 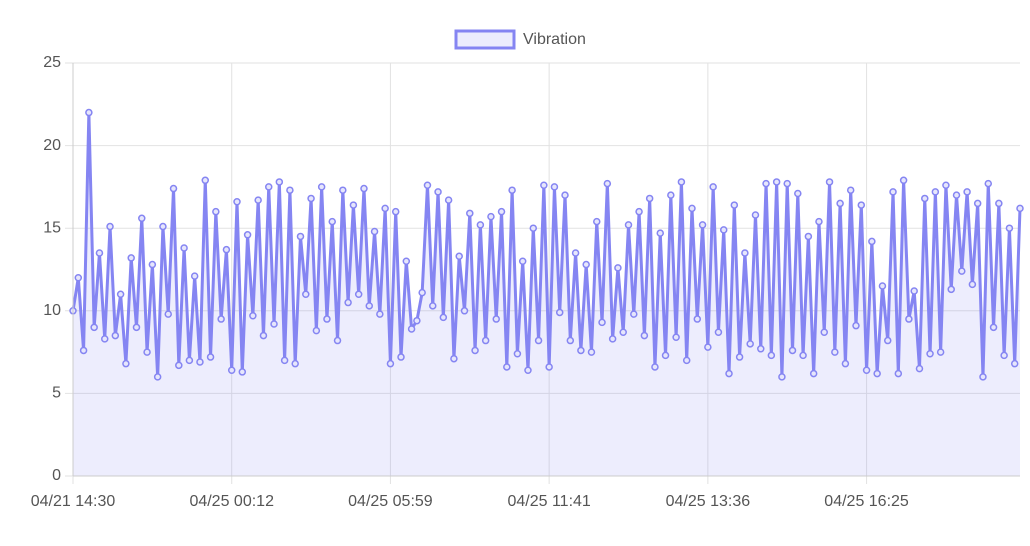 I want to click on x-tick-label: 04/25 13:36, so click(x=708, y=501).